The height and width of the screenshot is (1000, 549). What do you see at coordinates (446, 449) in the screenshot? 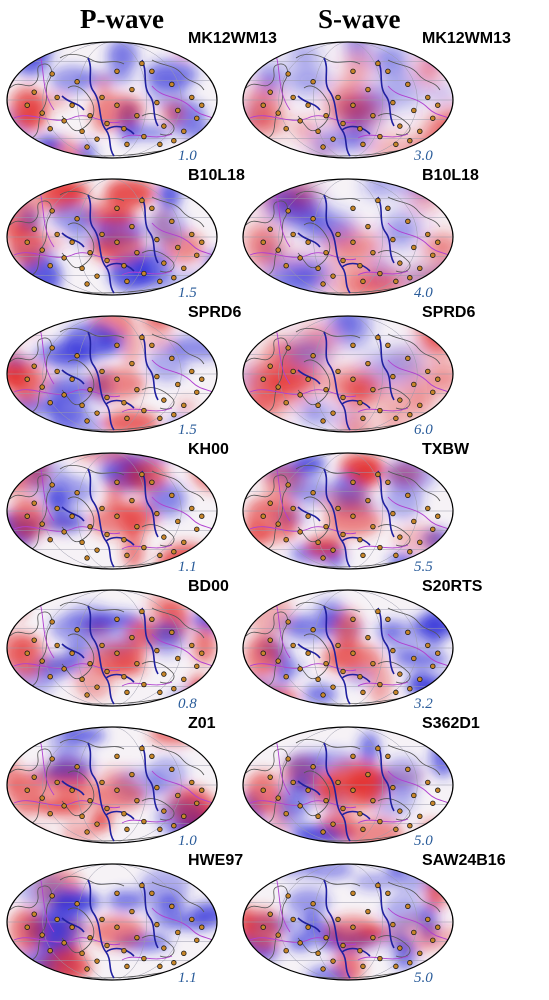
I see `model-name-label: TXBW` at bounding box center [446, 449].